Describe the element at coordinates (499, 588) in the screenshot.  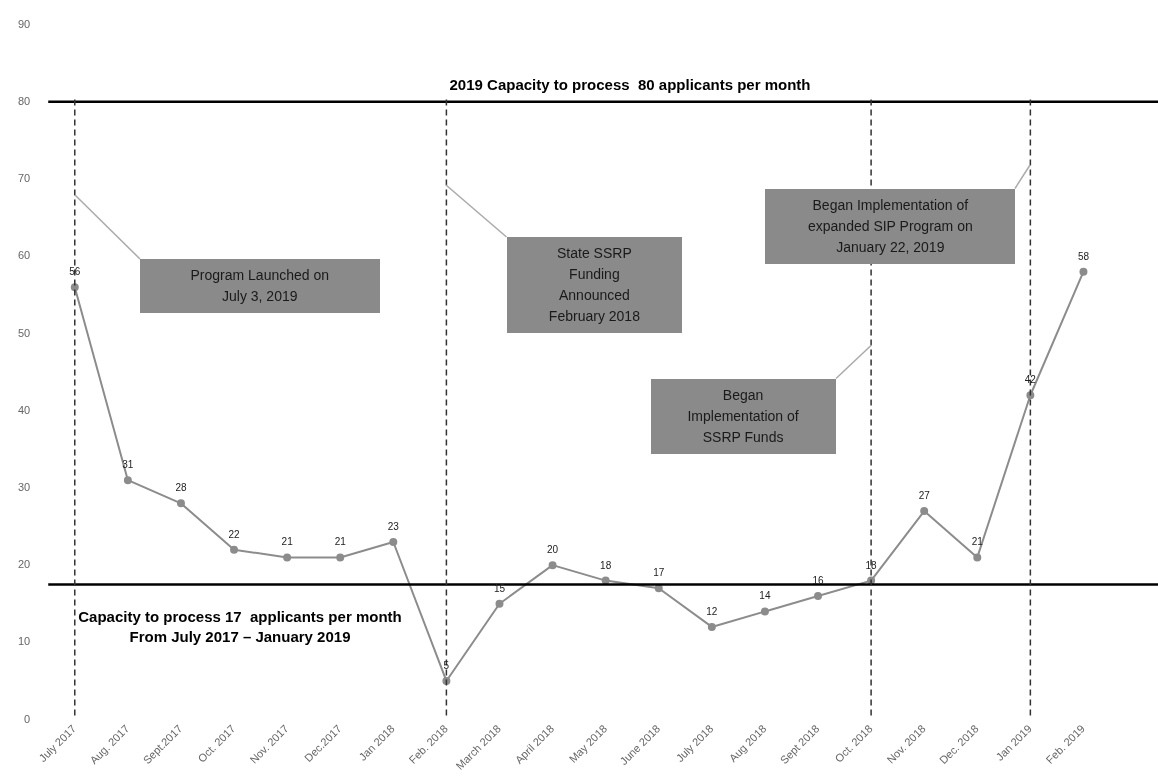
I see `data-label: 15` at that location.